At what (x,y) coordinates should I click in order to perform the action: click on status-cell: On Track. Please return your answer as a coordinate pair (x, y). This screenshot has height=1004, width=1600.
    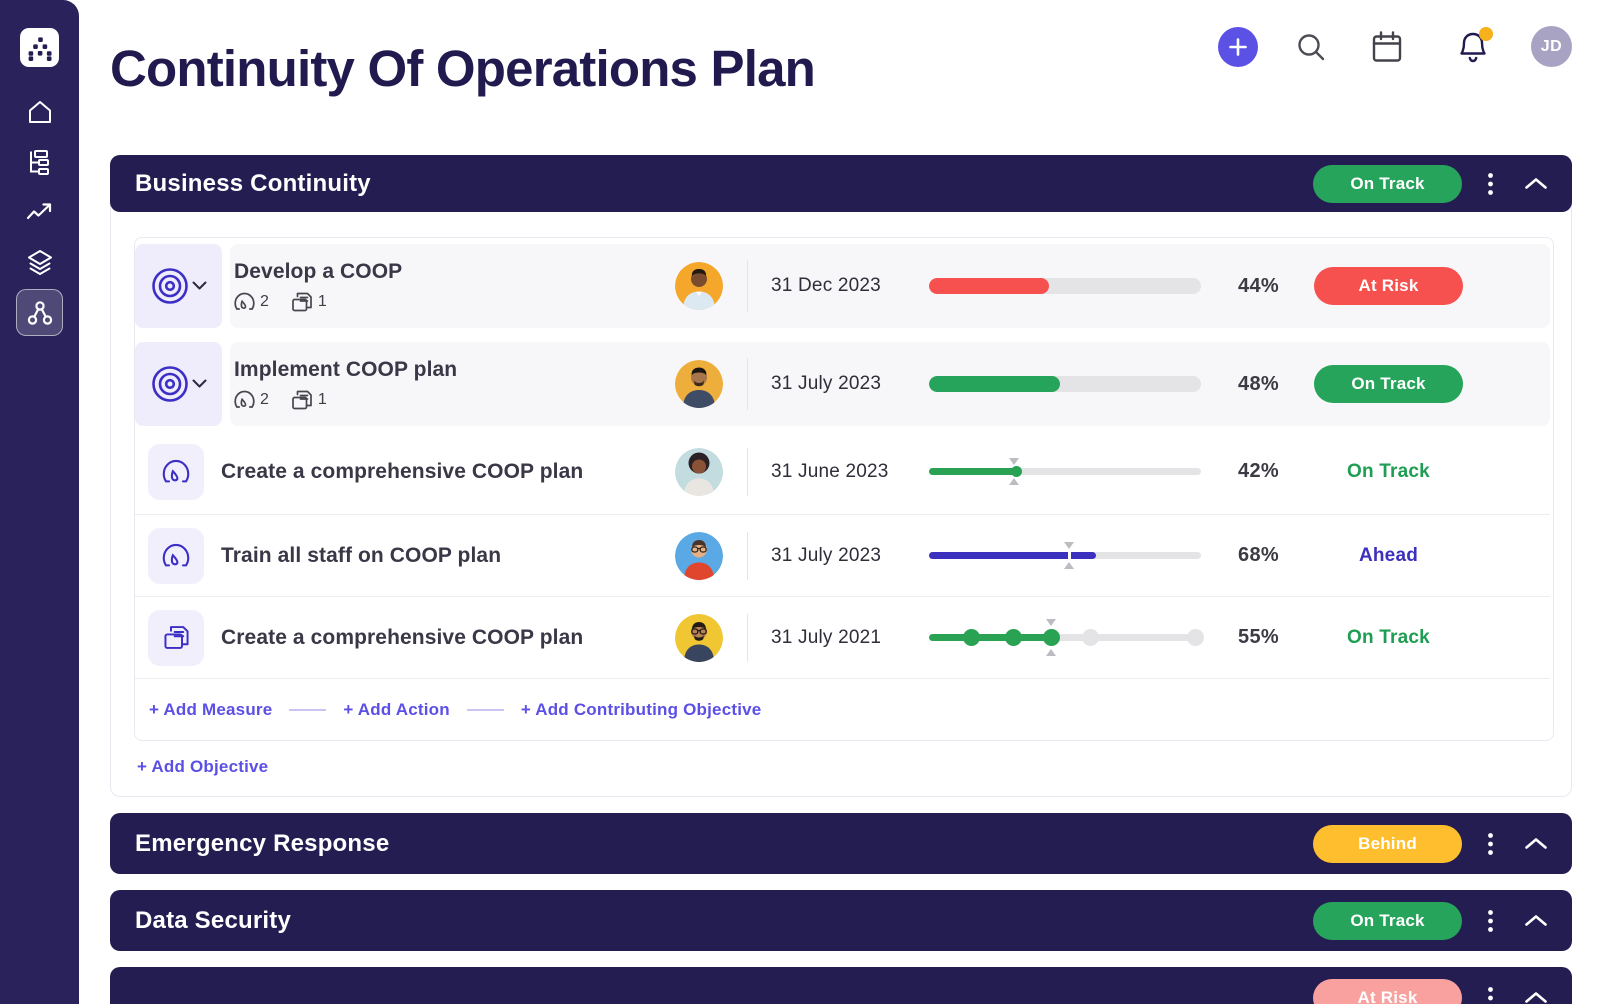
    Looking at the image, I should click on (1388, 638).